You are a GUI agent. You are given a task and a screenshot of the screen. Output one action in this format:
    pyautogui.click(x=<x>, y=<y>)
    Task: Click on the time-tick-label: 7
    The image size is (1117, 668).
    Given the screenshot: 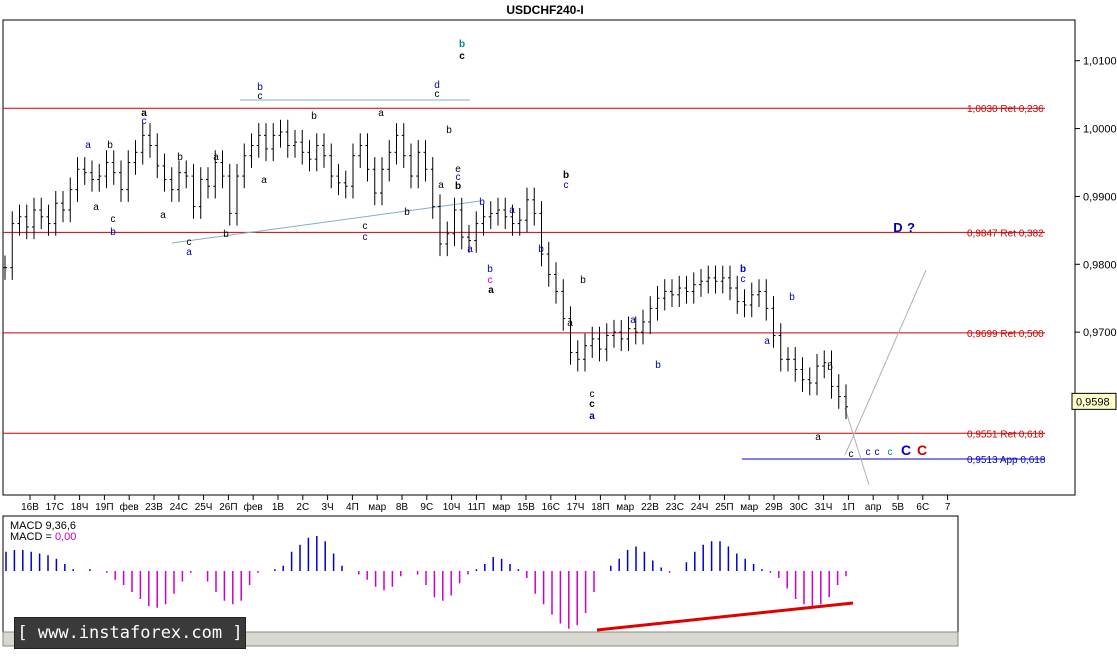 What is the action you would take?
    pyautogui.click(x=948, y=507)
    